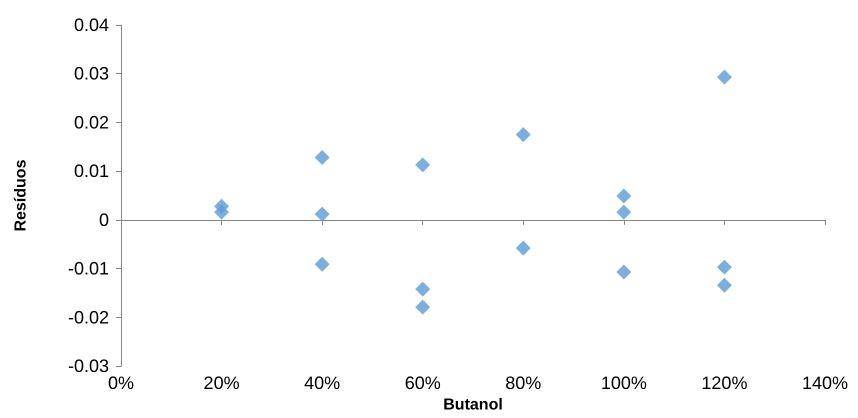 The height and width of the screenshot is (418, 858). What do you see at coordinates (88, 317) in the screenshot?
I see `y-tick-label: -0.02` at bounding box center [88, 317].